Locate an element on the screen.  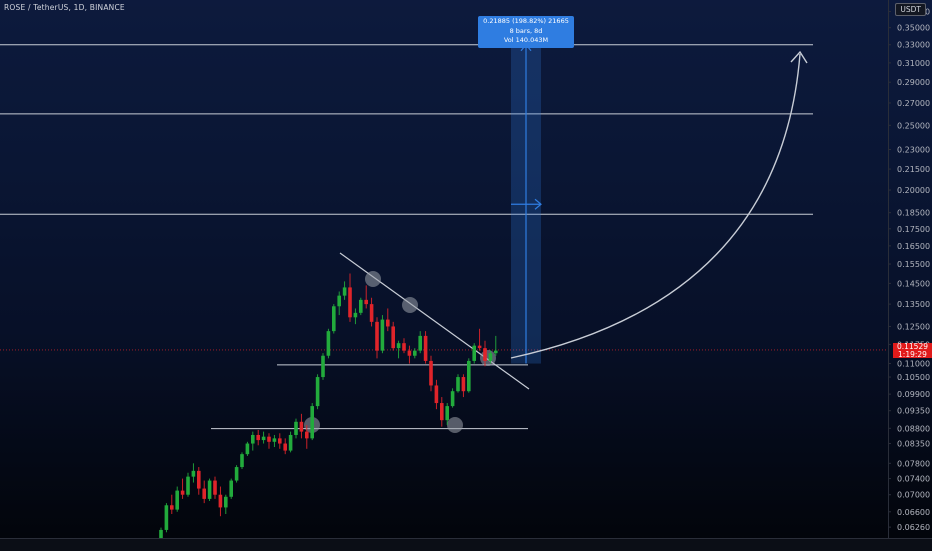
measure-change: 0.21885 (198.82%) 21665 is located at coordinates (526, 21).